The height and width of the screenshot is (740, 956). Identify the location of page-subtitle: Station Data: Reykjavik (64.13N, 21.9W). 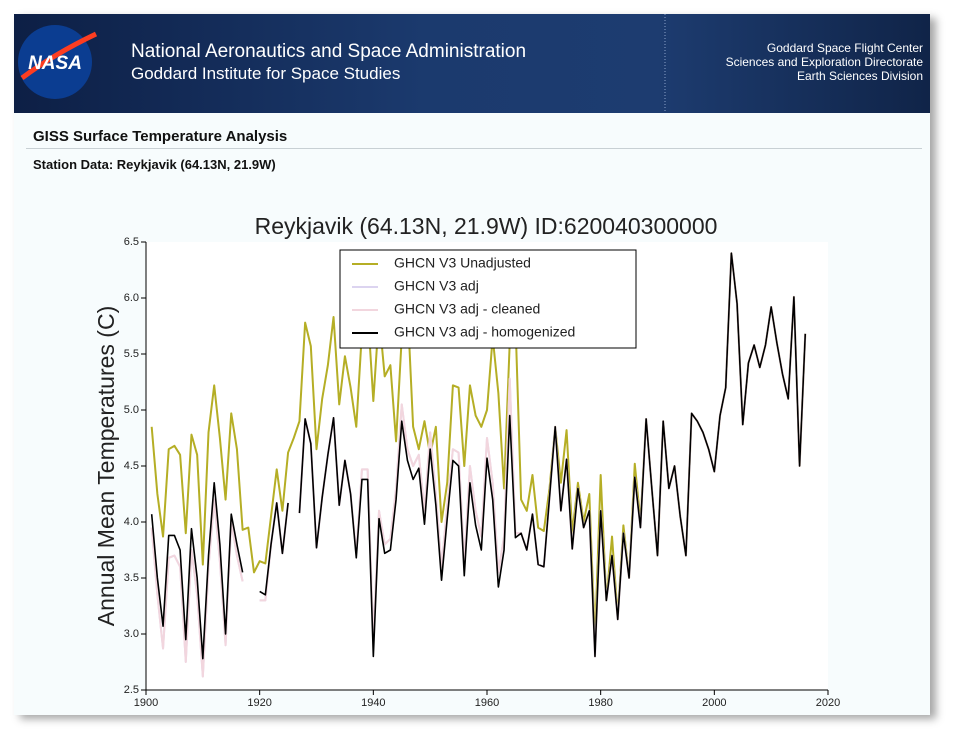
(154, 164).